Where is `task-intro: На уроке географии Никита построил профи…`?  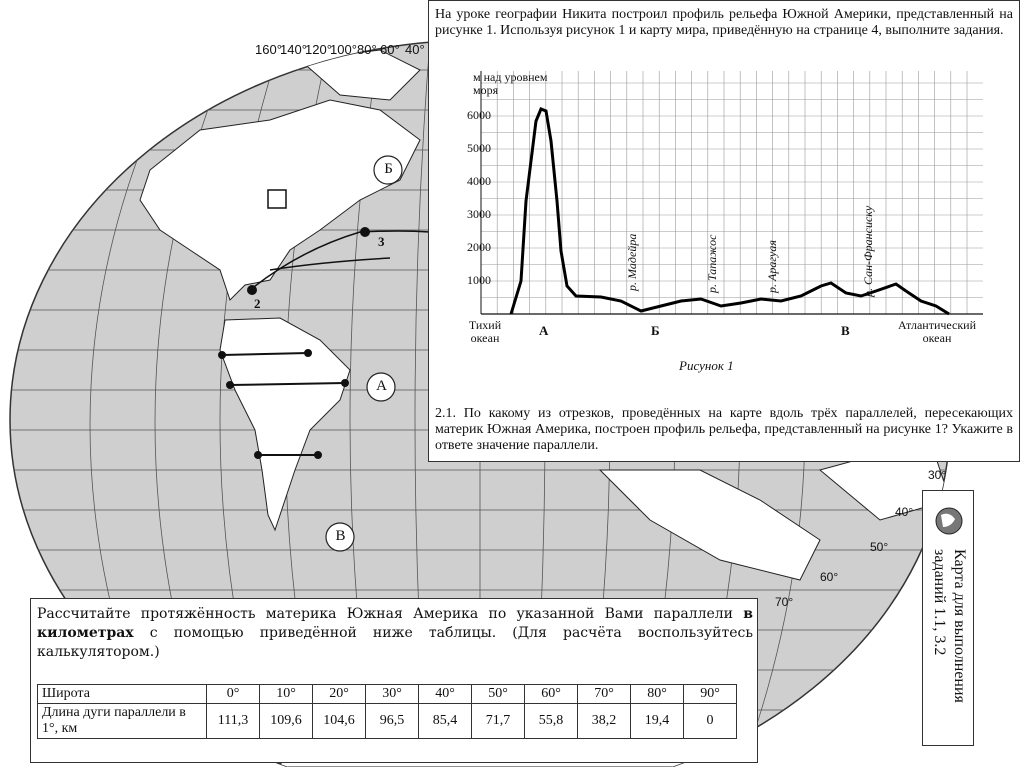
task-intro: На уроке географии Никита построил профи… is located at coordinates (724, 22).